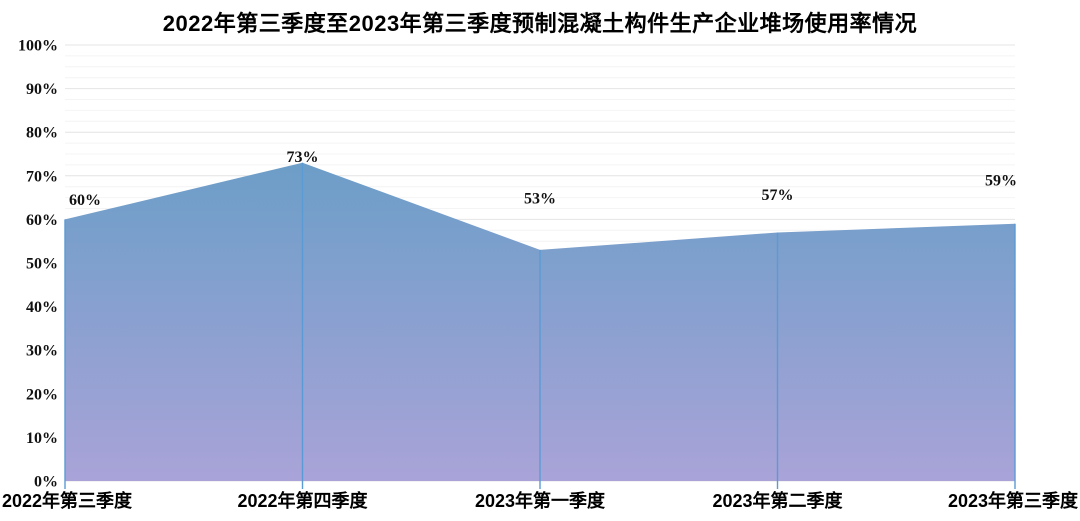  What do you see at coordinates (1001, 180) in the screenshot?
I see `data-label: 59%` at bounding box center [1001, 180].